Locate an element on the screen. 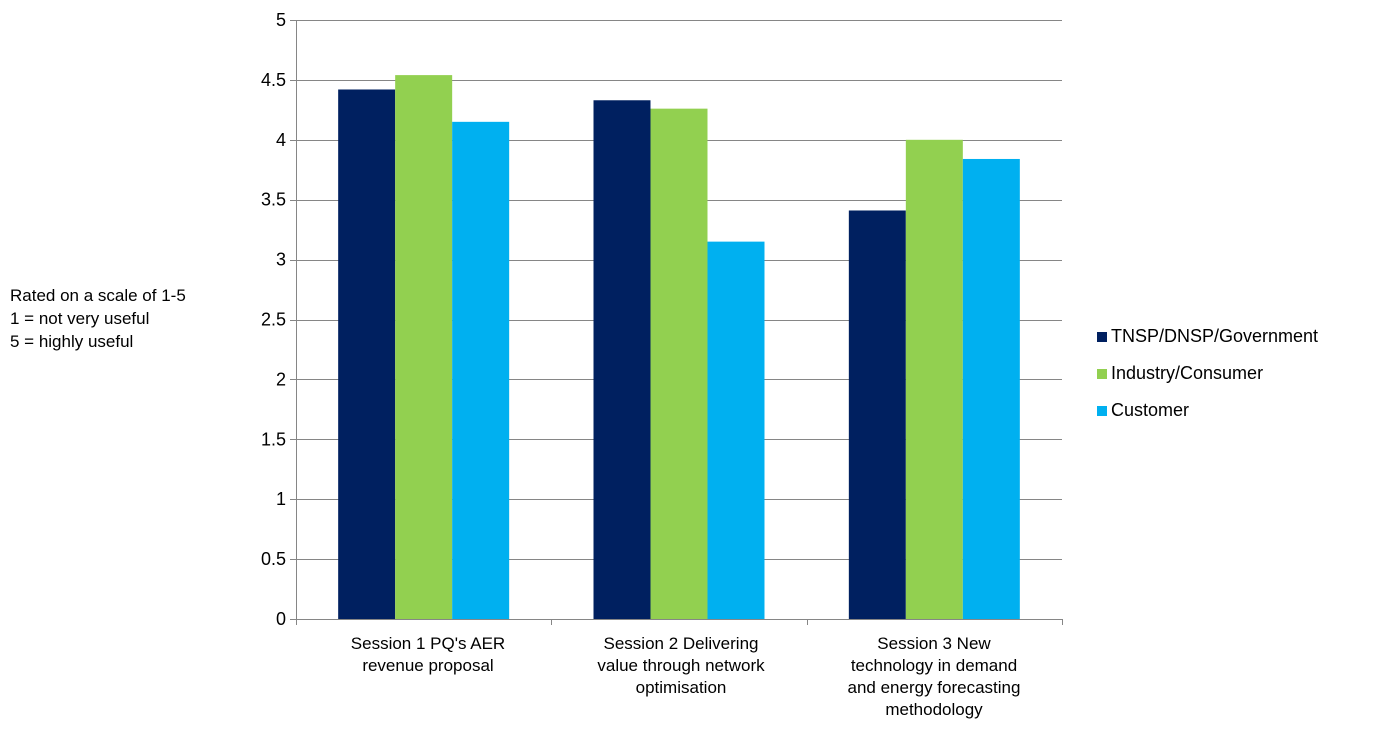 This screenshot has height=731, width=1383. y-tick-label: 0.5 is located at coordinates (273, 559).